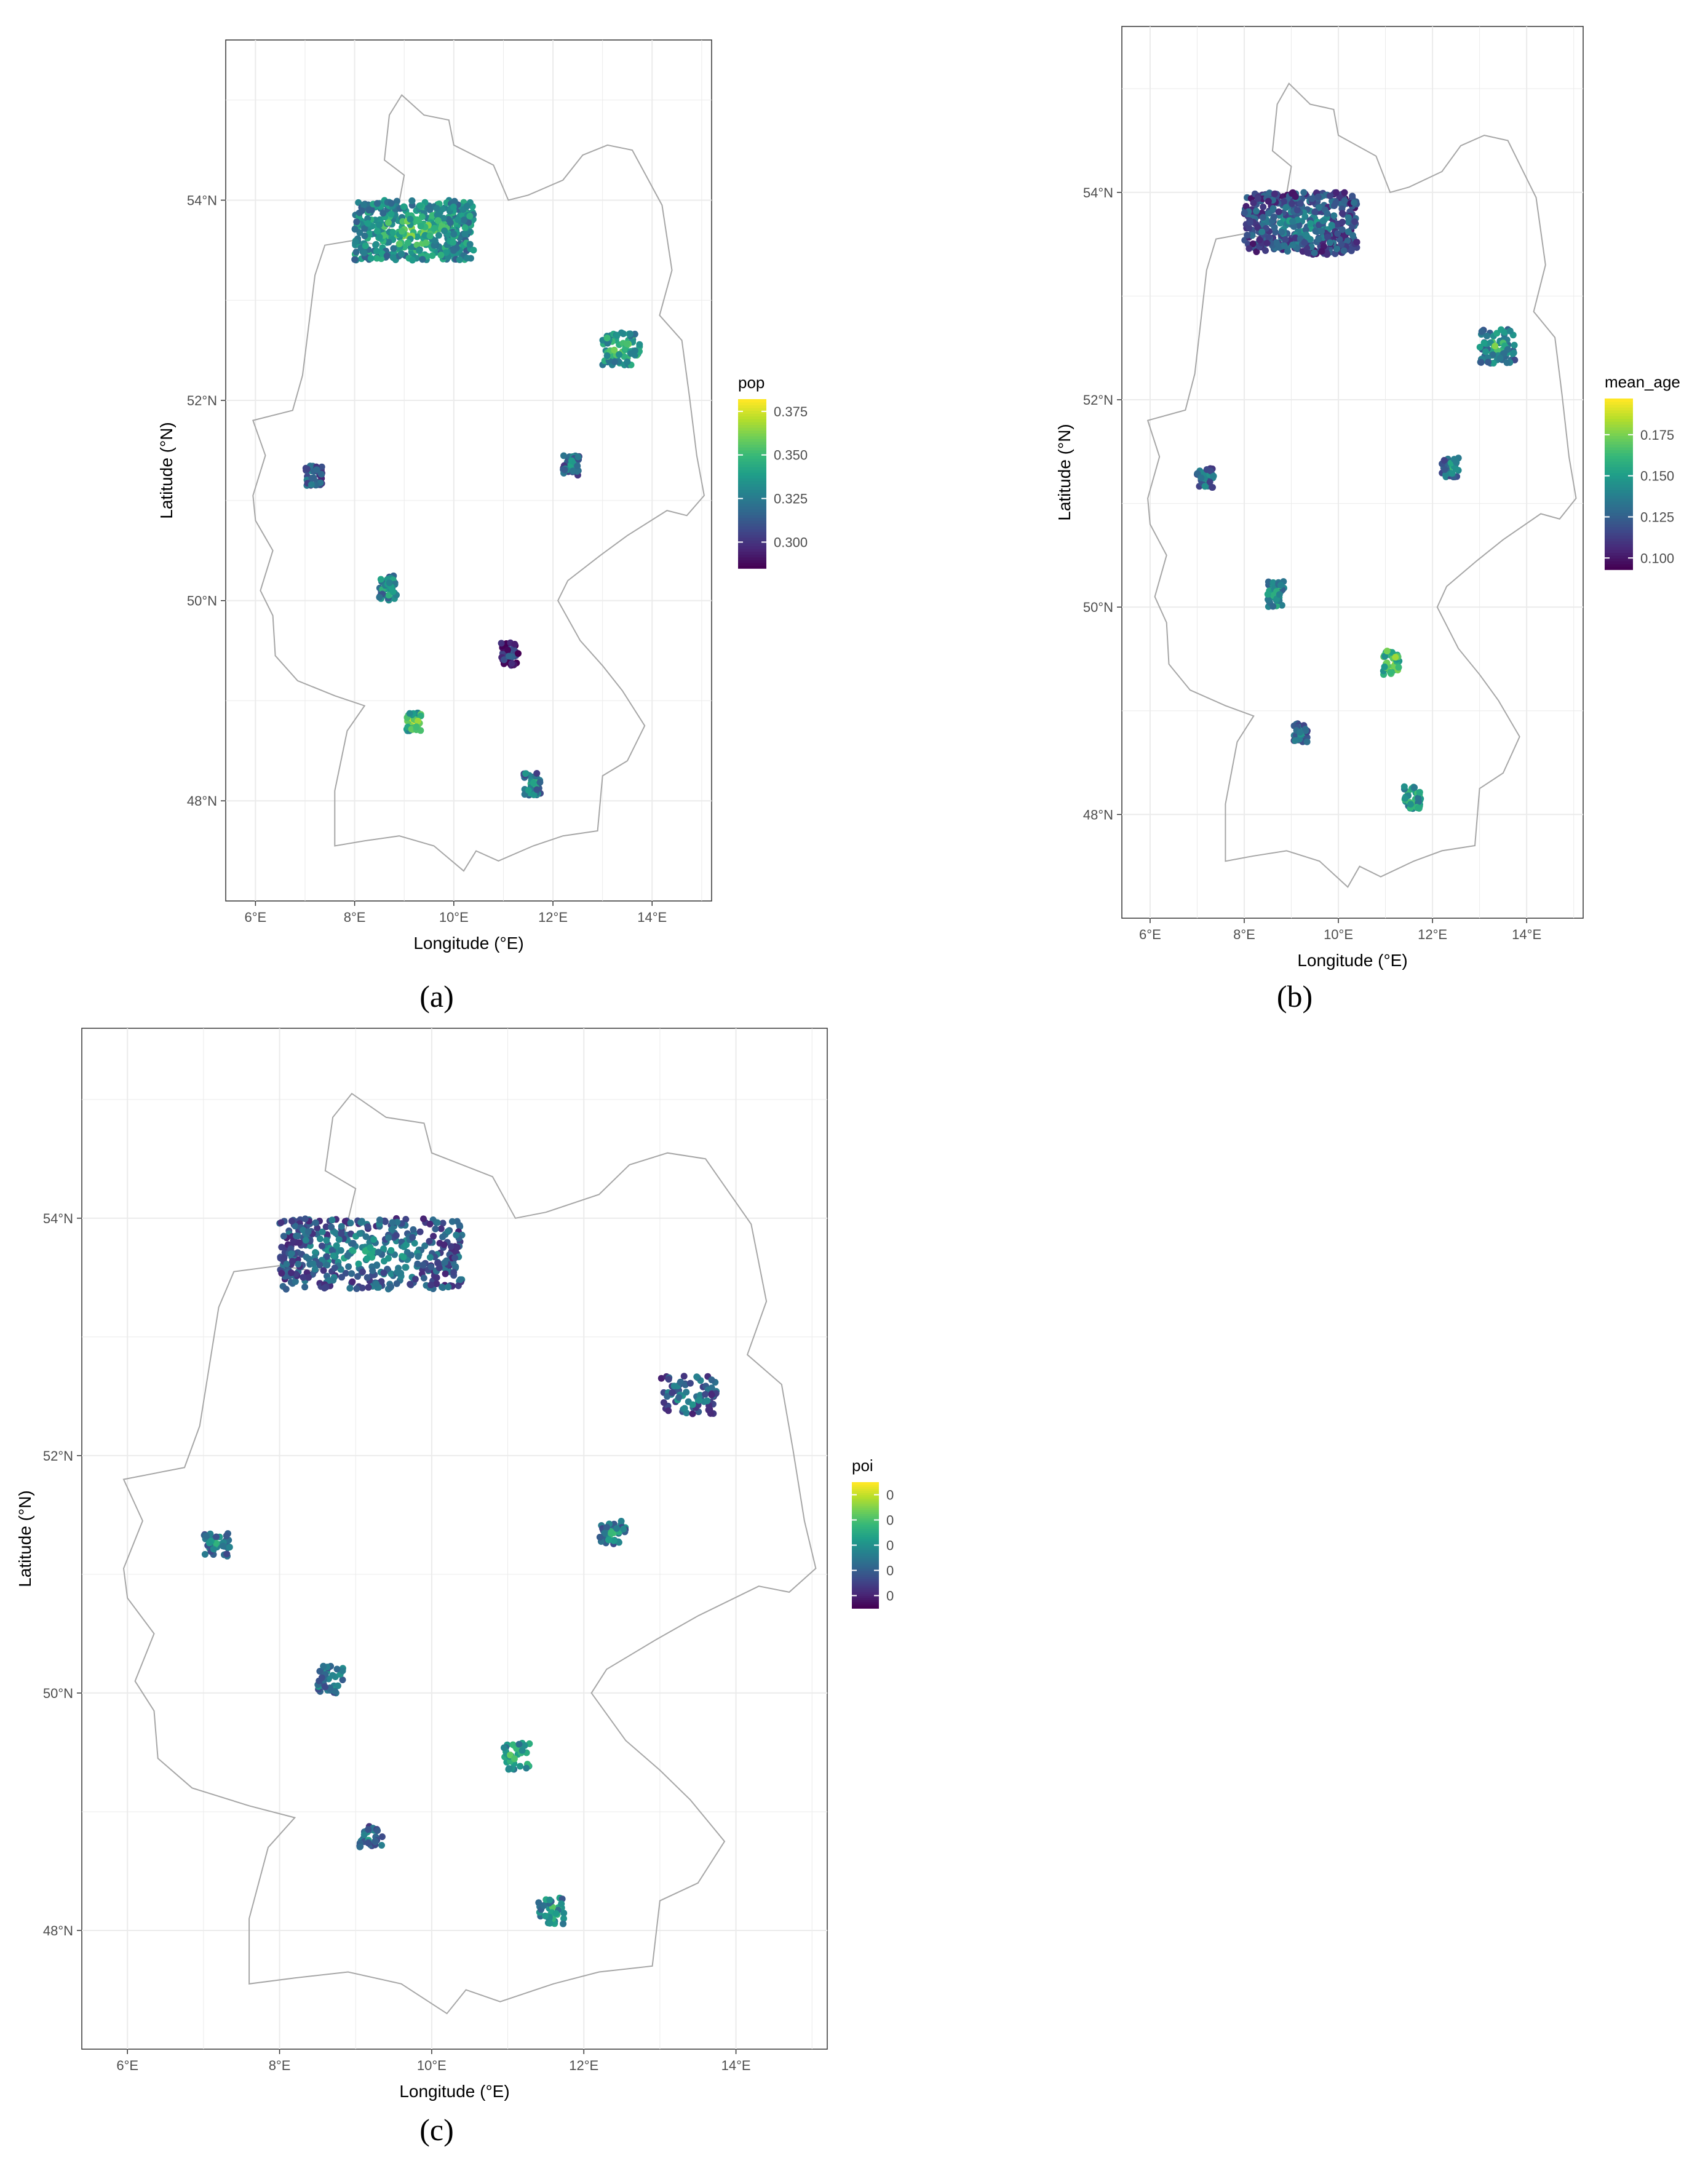  What do you see at coordinates (1642, 382) in the screenshot?
I see `legend-title: mean_age` at bounding box center [1642, 382].